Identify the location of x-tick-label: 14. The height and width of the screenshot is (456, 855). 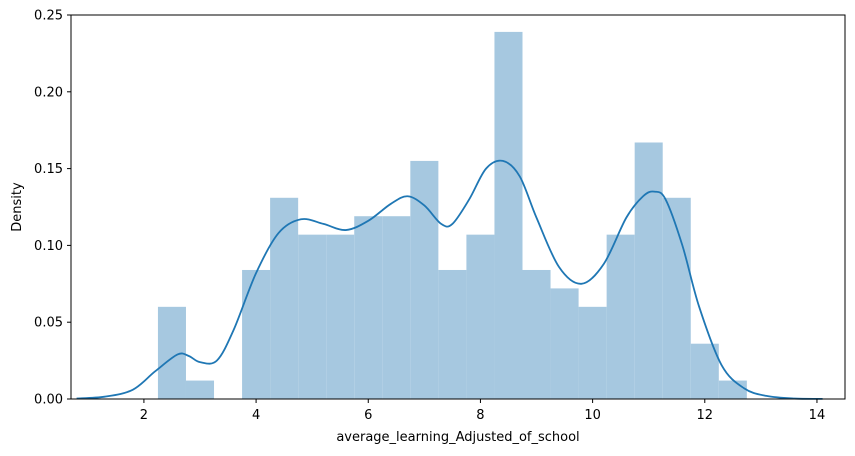
(817, 415).